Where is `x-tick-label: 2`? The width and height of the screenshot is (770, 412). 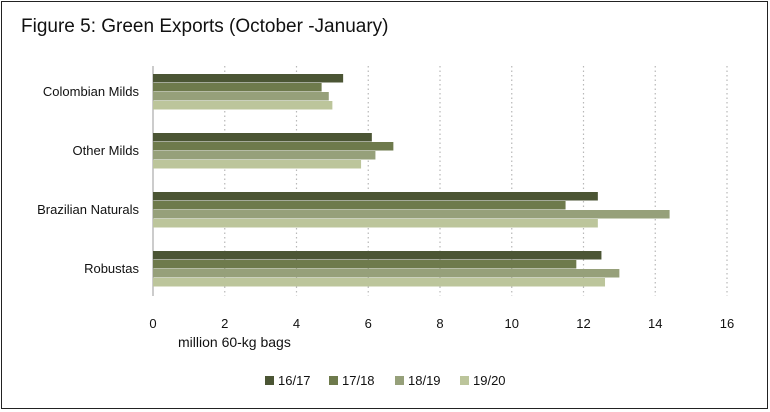
x-tick-label: 2 is located at coordinates (224, 323).